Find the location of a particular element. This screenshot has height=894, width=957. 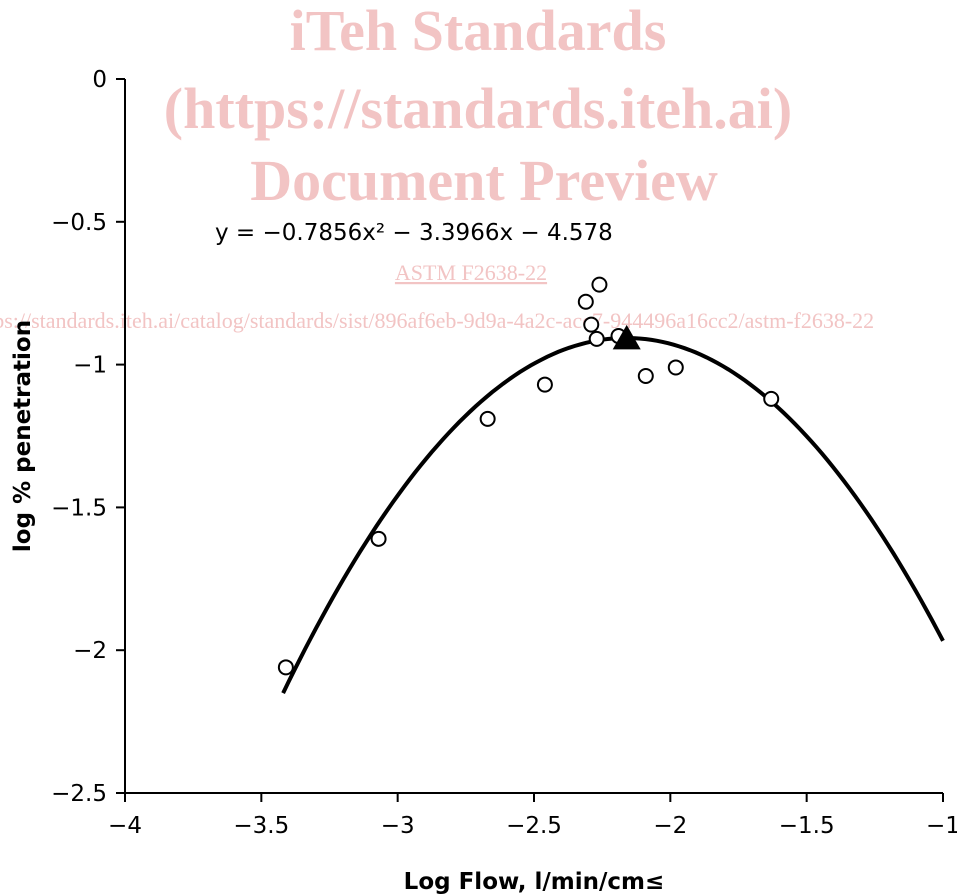

x-tick-label: −1 is located at coordinates (941, 826).